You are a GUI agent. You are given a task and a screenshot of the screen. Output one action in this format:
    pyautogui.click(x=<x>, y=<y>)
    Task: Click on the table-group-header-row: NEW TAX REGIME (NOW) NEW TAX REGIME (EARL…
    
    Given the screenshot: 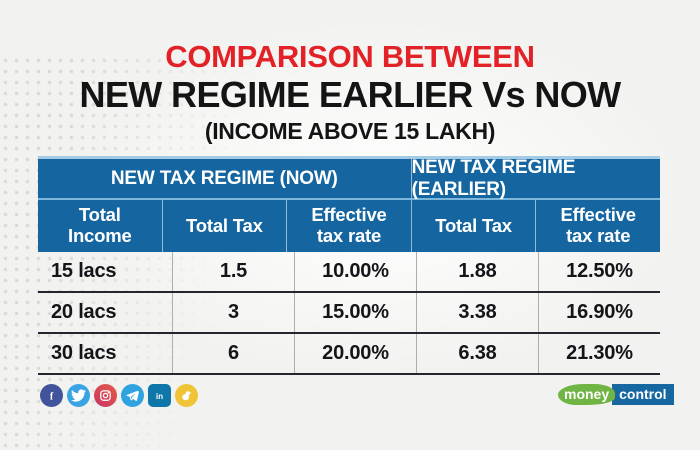 What is the action you would take?
    pyautogui.click(x=349, y=178)
    